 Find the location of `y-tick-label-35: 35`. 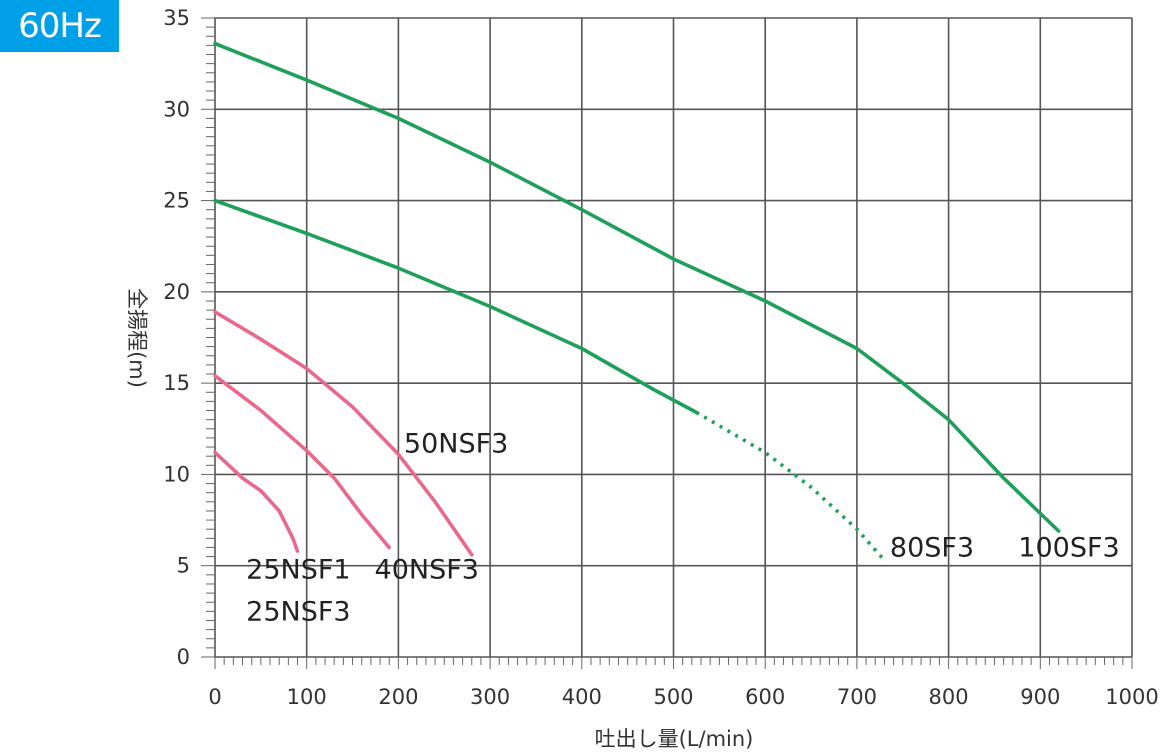

y-tick-label-35: 35 is located at coordinates (176, 18).